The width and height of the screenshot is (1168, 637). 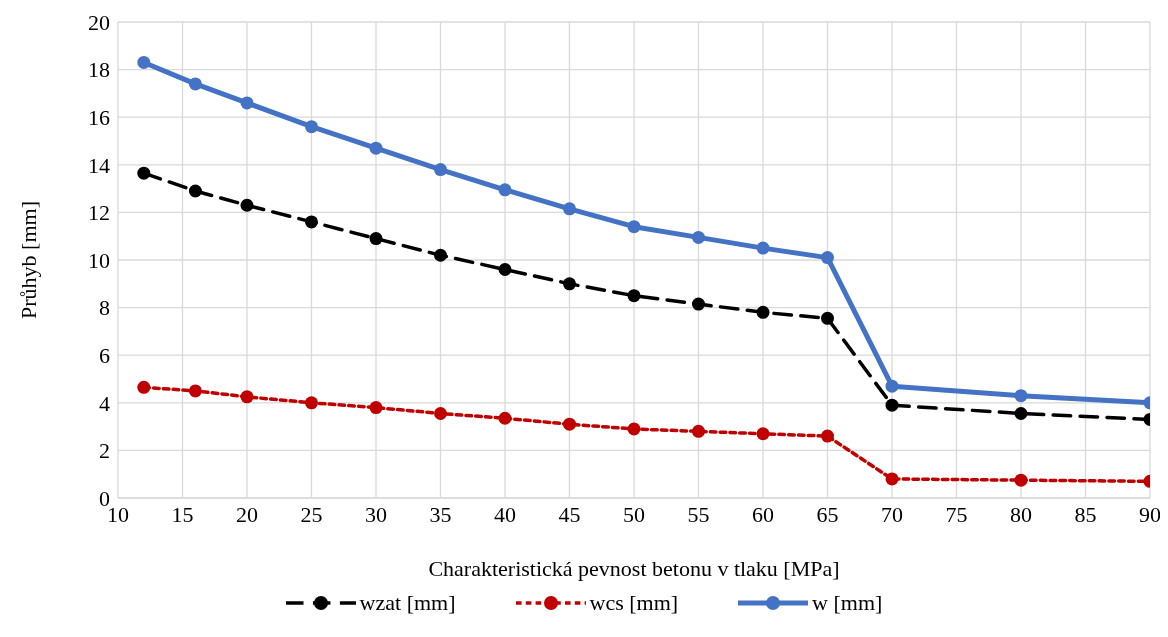 I want to click on x-tick-label: 15, so click(x=182, y=514).